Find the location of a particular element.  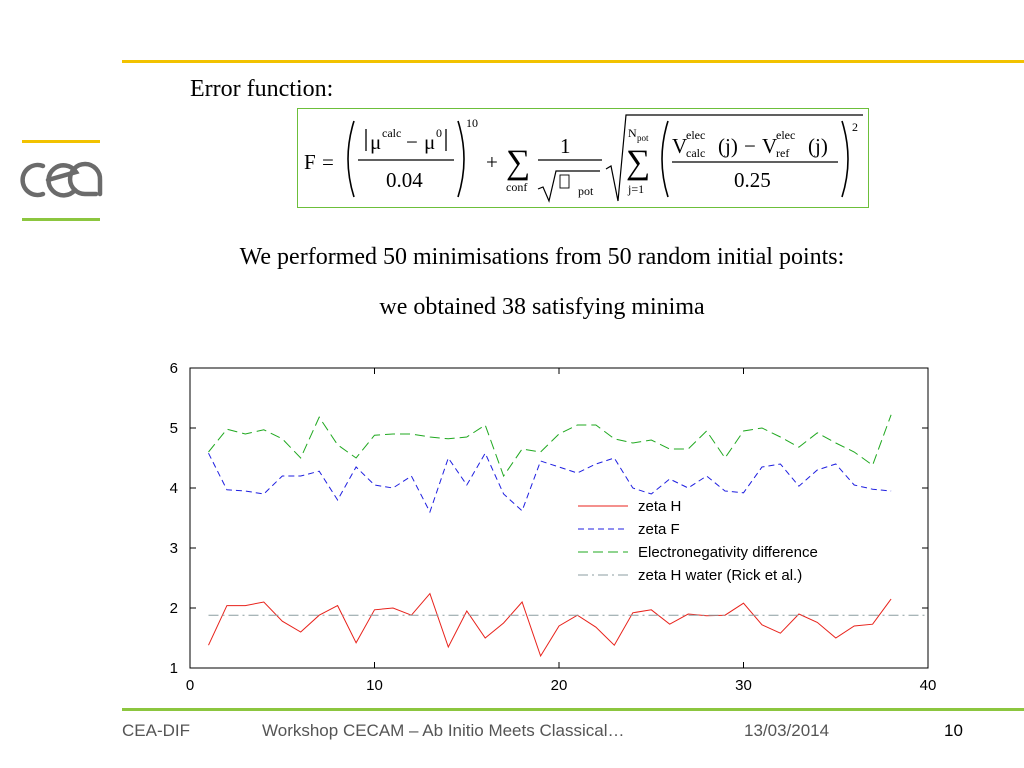

x-tick-label: 0 is located at coordinates (190, 685).